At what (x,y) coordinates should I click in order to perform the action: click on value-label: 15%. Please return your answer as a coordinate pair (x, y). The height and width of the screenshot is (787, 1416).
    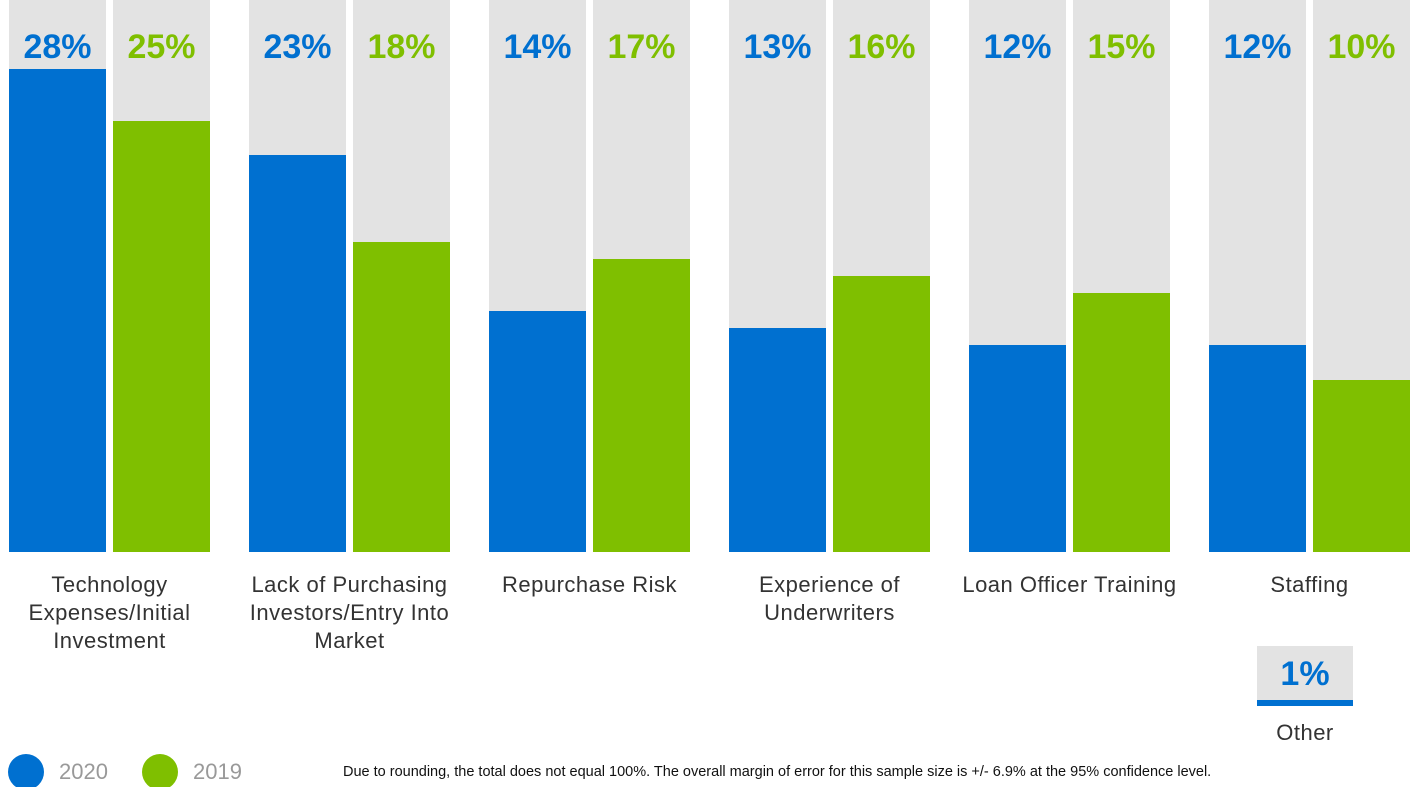
    Looking at the image, I should click on (1121, 47).